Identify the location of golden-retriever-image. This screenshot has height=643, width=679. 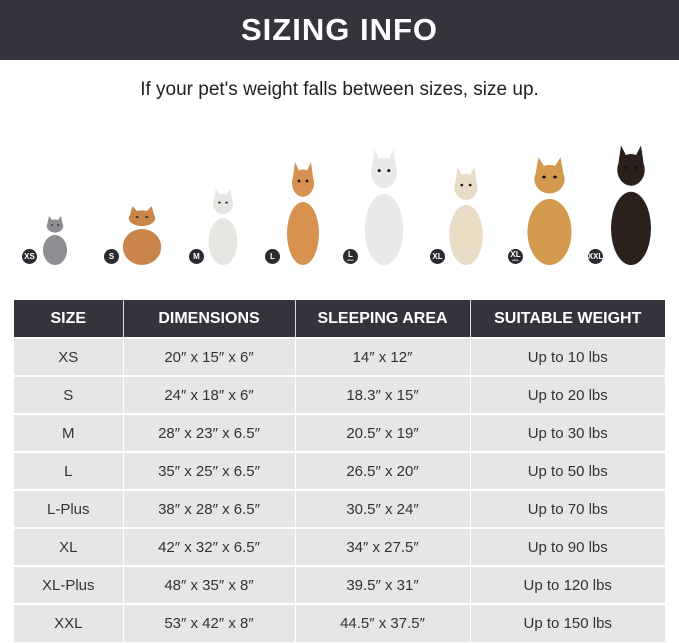
(549, 210).